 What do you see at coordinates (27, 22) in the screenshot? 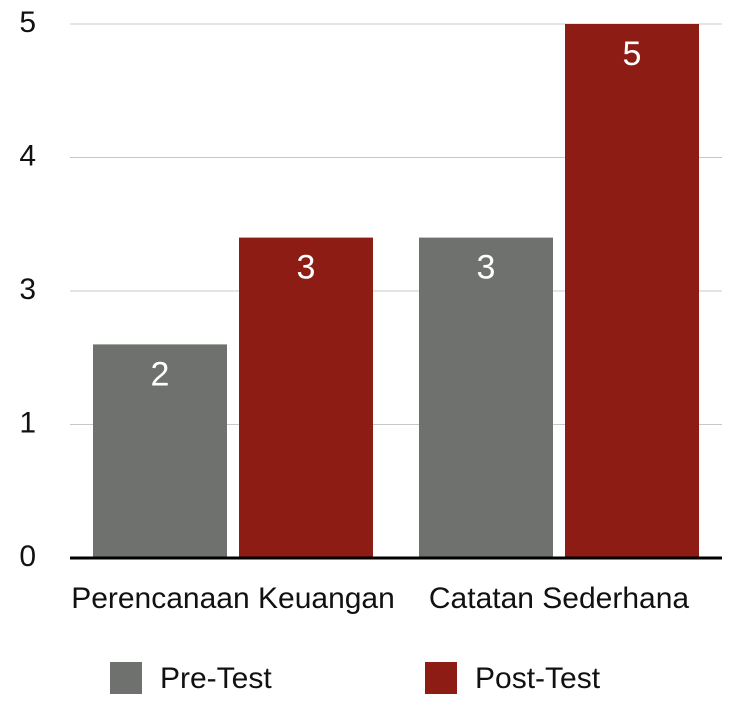
I see `y-tick-label: 5` at bounding box center [27, 22].